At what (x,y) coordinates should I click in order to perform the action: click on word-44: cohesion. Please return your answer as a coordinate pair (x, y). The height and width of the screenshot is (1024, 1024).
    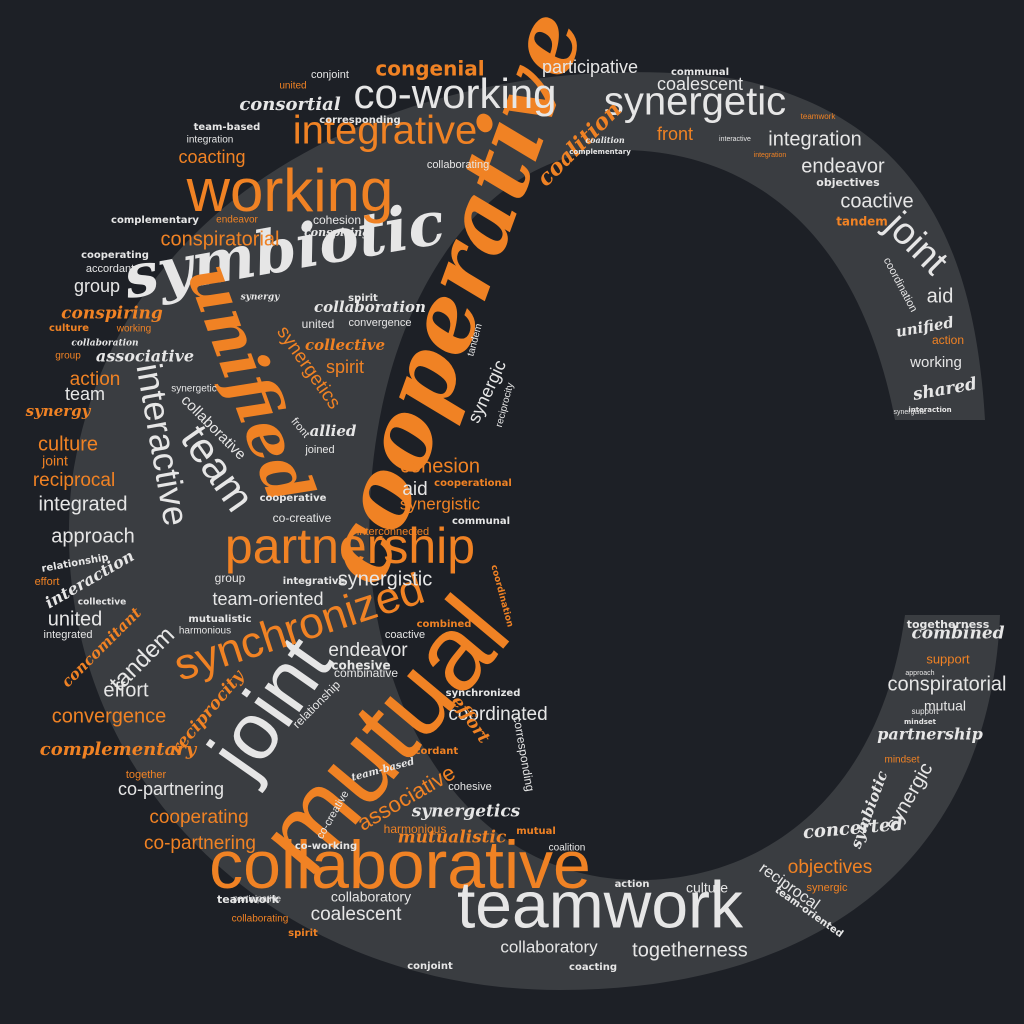
    Looking at the image, I should click on (337, 220).